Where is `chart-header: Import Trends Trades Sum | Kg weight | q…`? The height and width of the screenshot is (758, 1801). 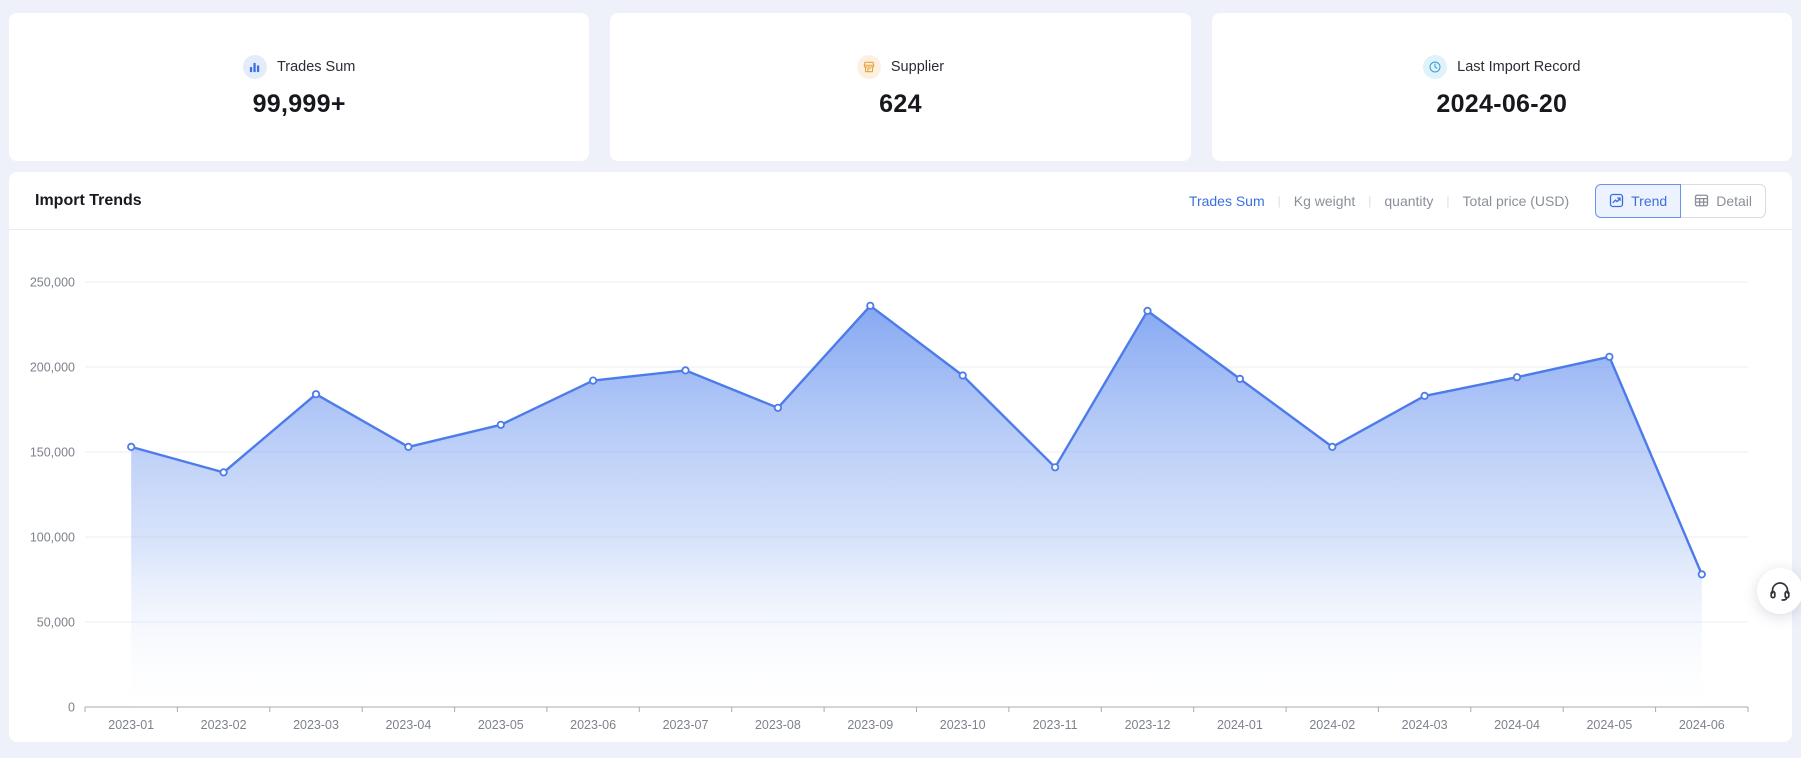 chart-header: Import Trends Trades Sum | Kg weight | q… is located at coordinates (900, 201).